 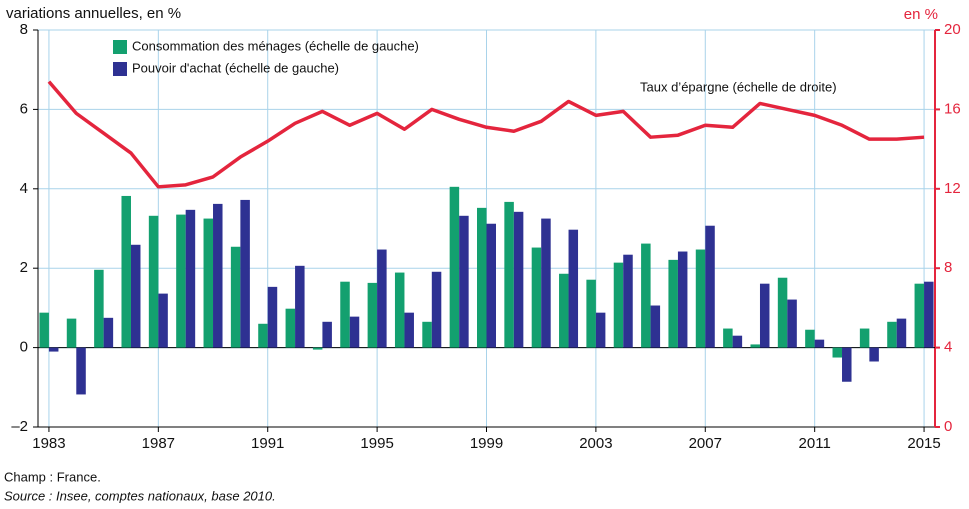 What do you see at coordinates (52, 476) in the screenshot?
I see `note: Champ : France.` at bounding box center [52, 476].